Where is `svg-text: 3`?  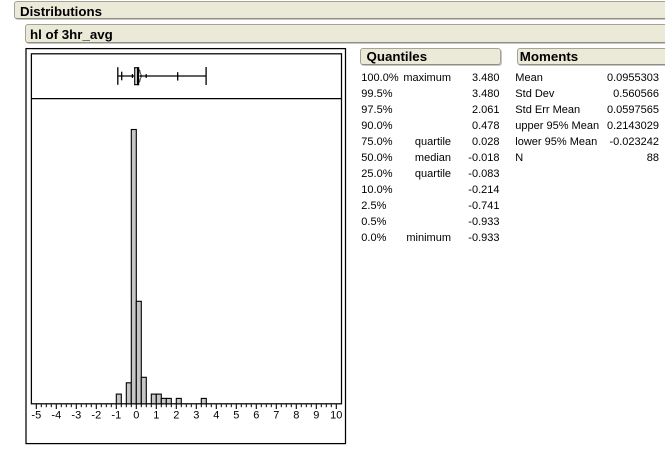
svg-text: 3 is located at coordinates (196, 416).